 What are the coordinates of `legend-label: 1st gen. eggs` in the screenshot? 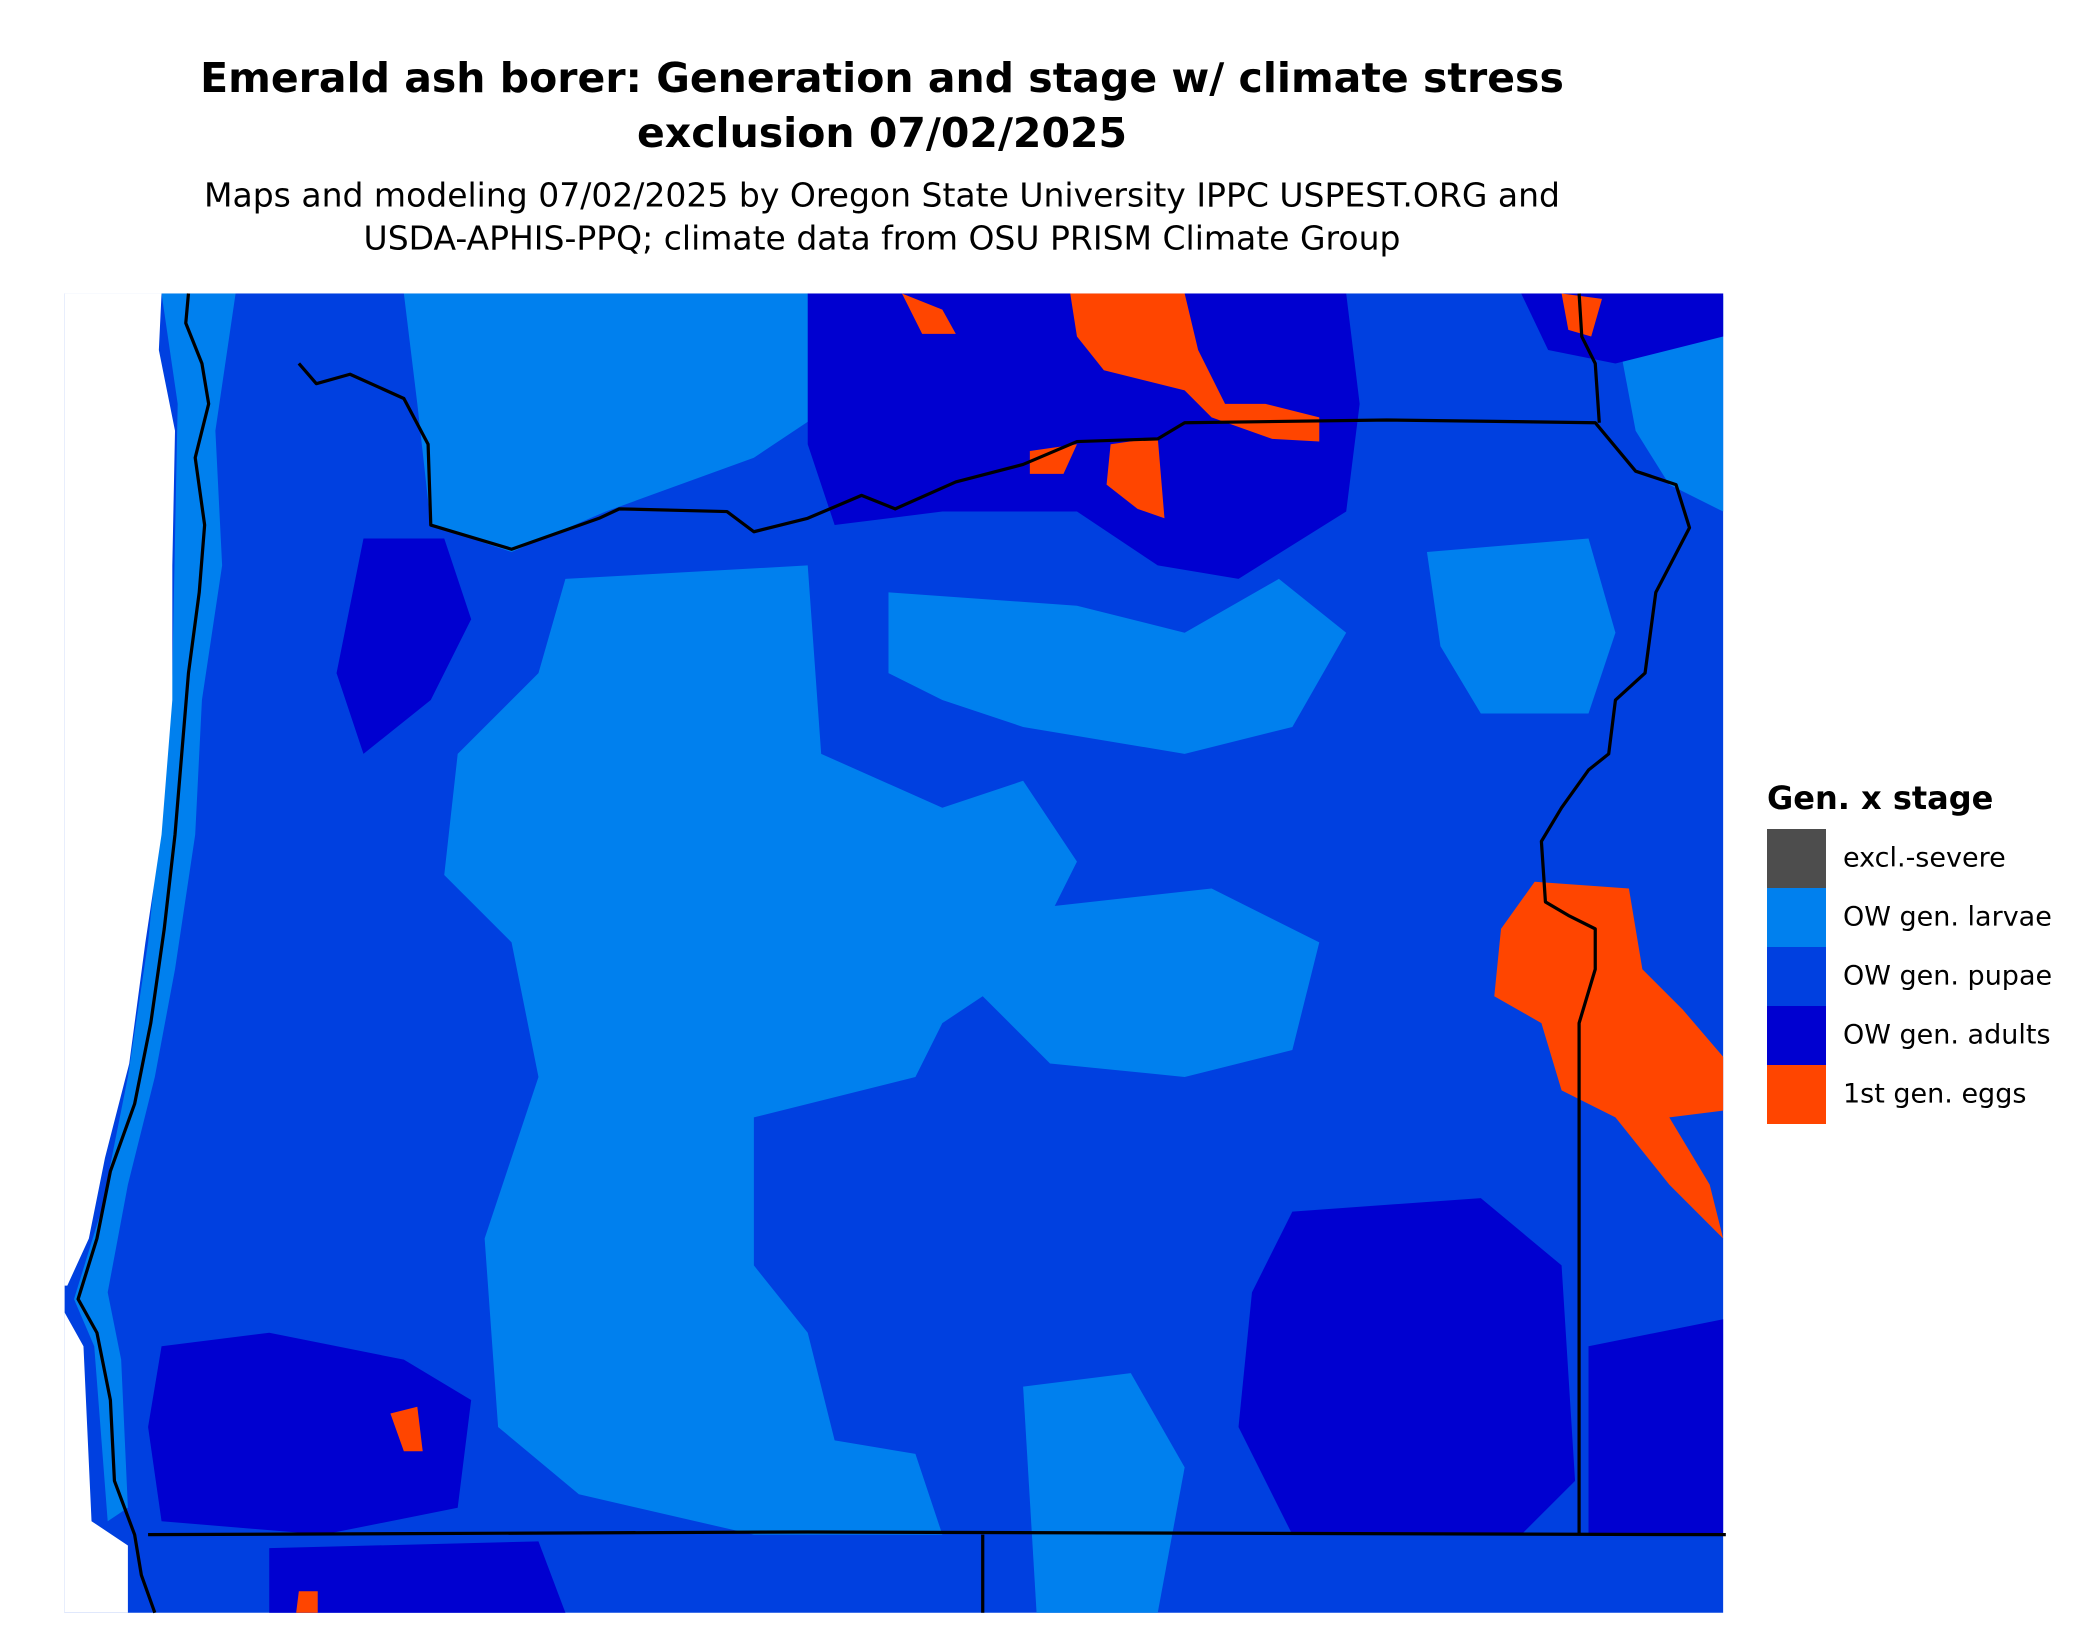 It's located at (1934, 1094).